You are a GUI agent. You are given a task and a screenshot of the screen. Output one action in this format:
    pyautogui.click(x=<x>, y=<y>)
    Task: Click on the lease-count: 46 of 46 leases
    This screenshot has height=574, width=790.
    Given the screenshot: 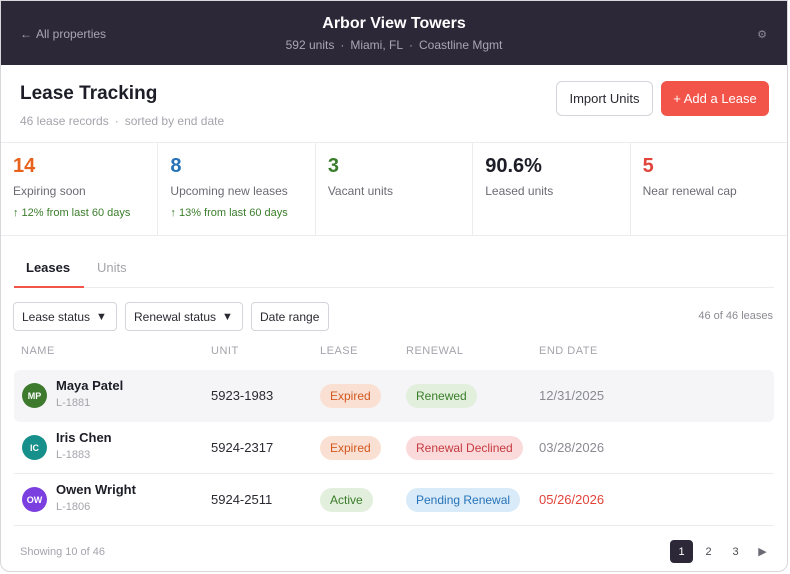 What is the action you would take?
    pyautogui.click(x=735, y=316)
    